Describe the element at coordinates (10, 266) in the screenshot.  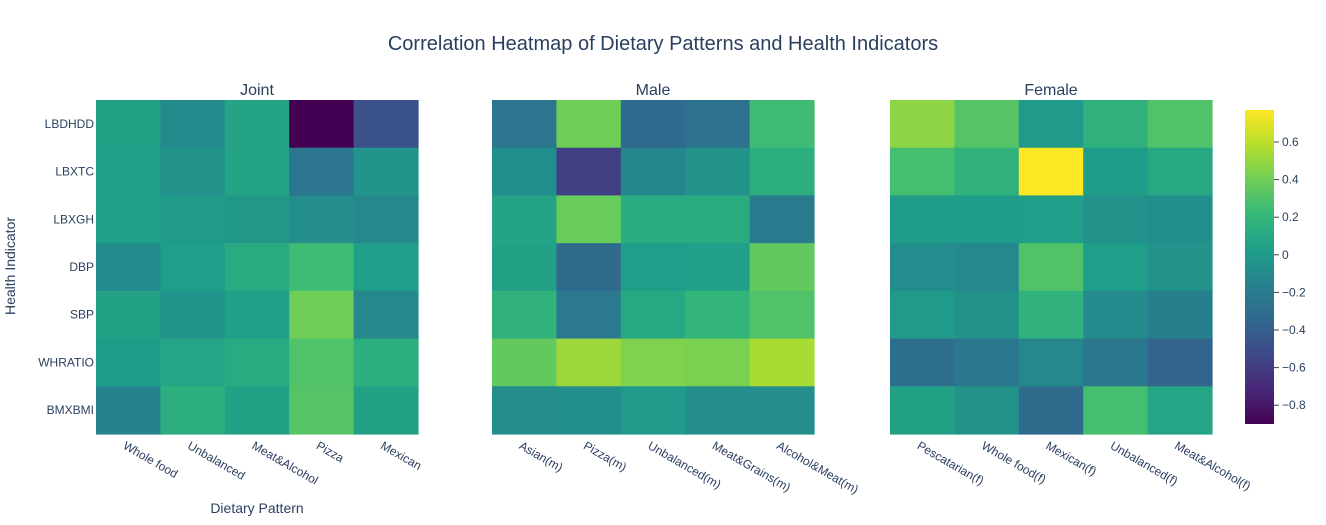
I see `y-axis-title: Health Indicator` at that location.